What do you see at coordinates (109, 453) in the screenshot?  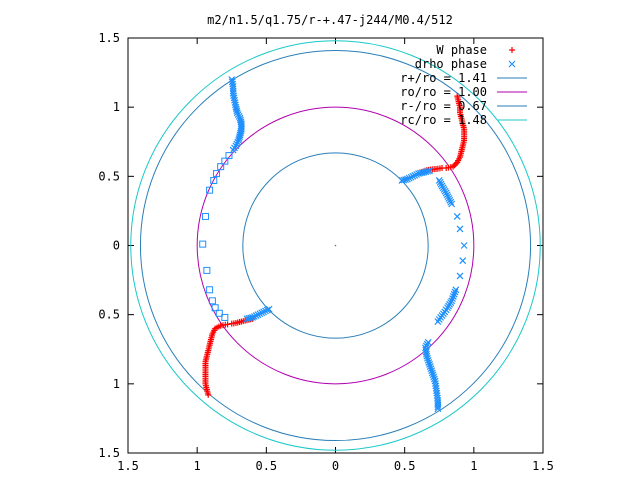 I see `y-tick-label: 1.5` at bounding box center [109, 453].